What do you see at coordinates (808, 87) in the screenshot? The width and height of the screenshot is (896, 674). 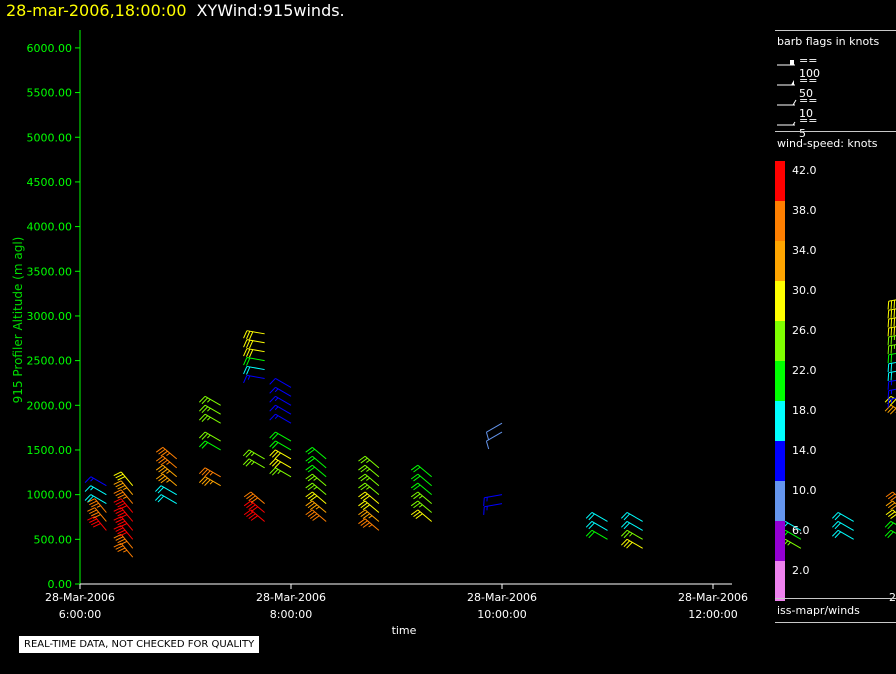 I see `barb-flag-label: == 50` at bounding box center [808, 87].